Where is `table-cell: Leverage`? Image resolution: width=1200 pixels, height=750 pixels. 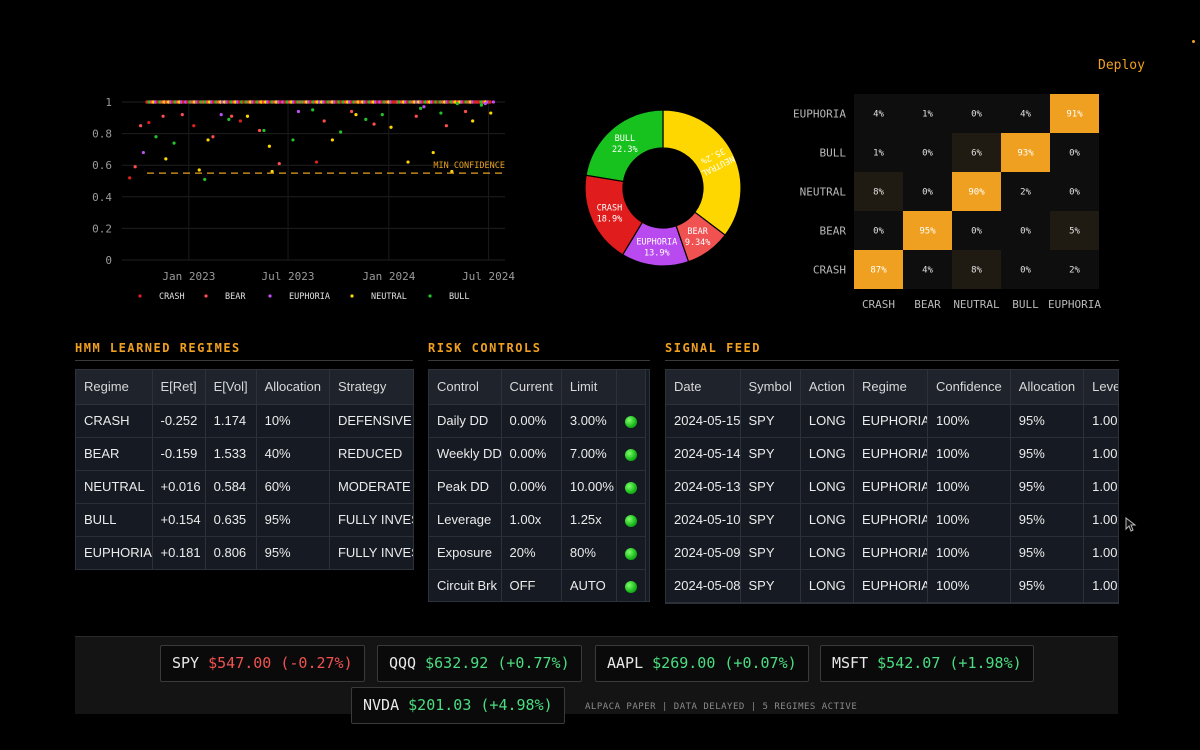
table-cell: Leverage is located at coordinates (465, 520).